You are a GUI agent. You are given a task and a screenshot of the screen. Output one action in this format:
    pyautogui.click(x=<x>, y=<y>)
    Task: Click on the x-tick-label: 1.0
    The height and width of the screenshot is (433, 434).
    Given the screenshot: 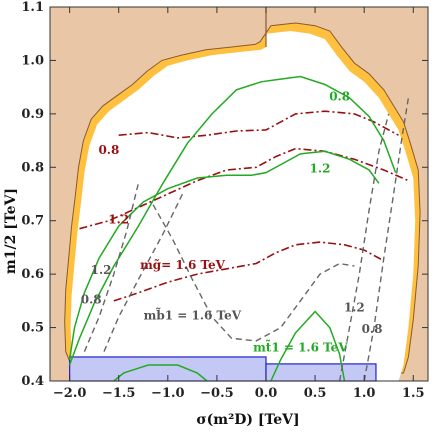 What is the action you would take?
    pyautogui.click(x=364, y=393)
    